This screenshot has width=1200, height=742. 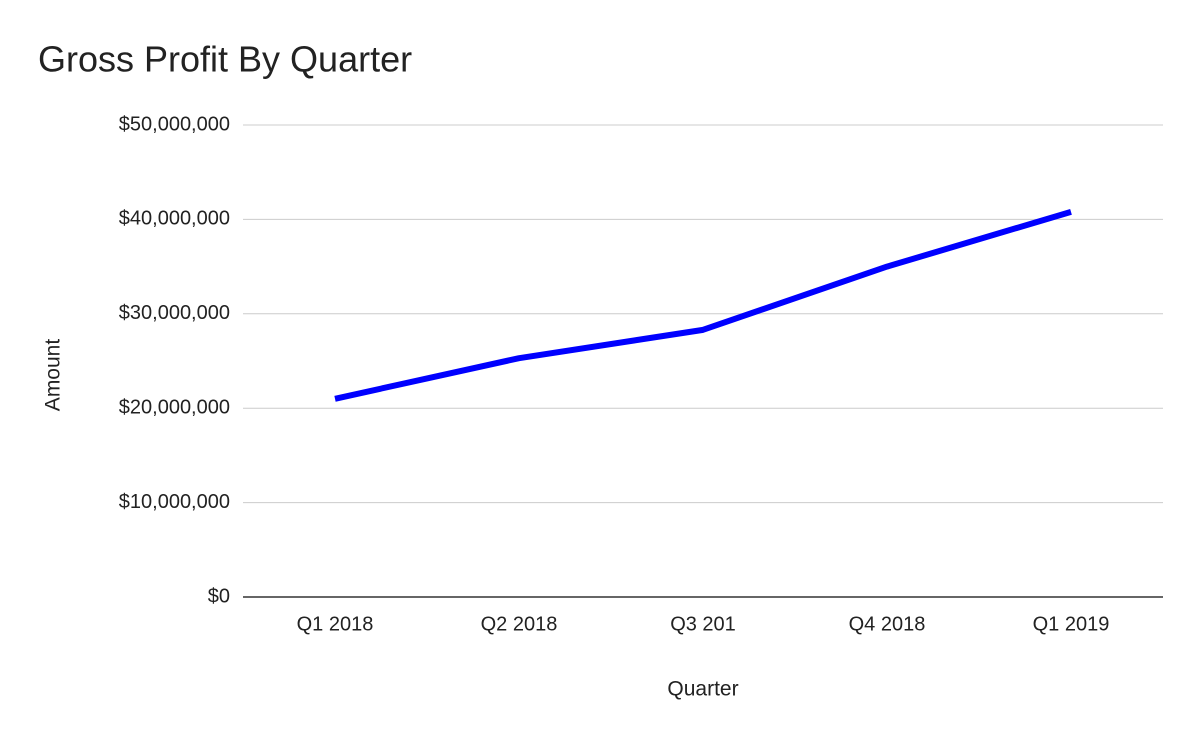 What do you see at coordinates (219, 596) in the screenshot?
I see `y-tick-label: $0` at bounding box center [219, 596].